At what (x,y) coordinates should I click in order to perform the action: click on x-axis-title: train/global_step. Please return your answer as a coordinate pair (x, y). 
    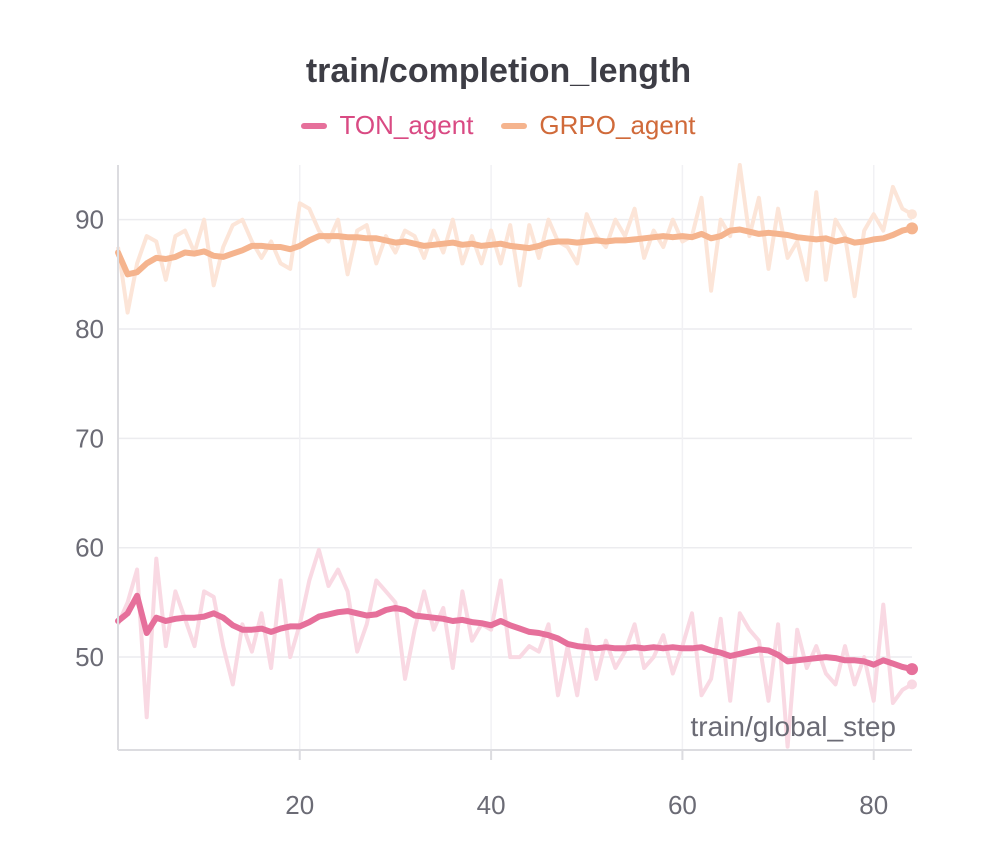
    Looking at the image, I should click on (793, 726).